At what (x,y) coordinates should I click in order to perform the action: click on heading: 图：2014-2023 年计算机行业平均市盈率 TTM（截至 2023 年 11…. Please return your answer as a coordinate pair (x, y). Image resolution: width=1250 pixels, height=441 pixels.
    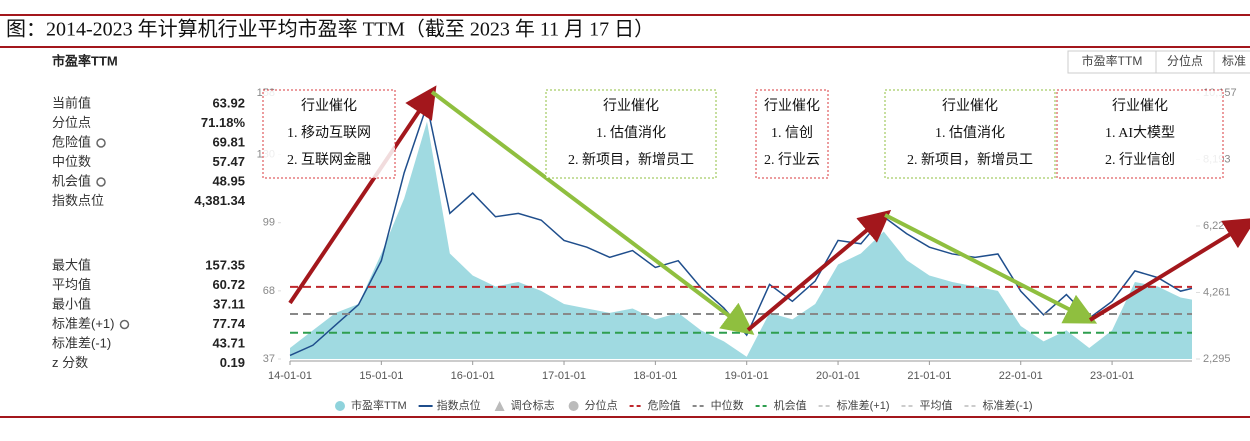
    Looking at the image, I should click on (330, 29).